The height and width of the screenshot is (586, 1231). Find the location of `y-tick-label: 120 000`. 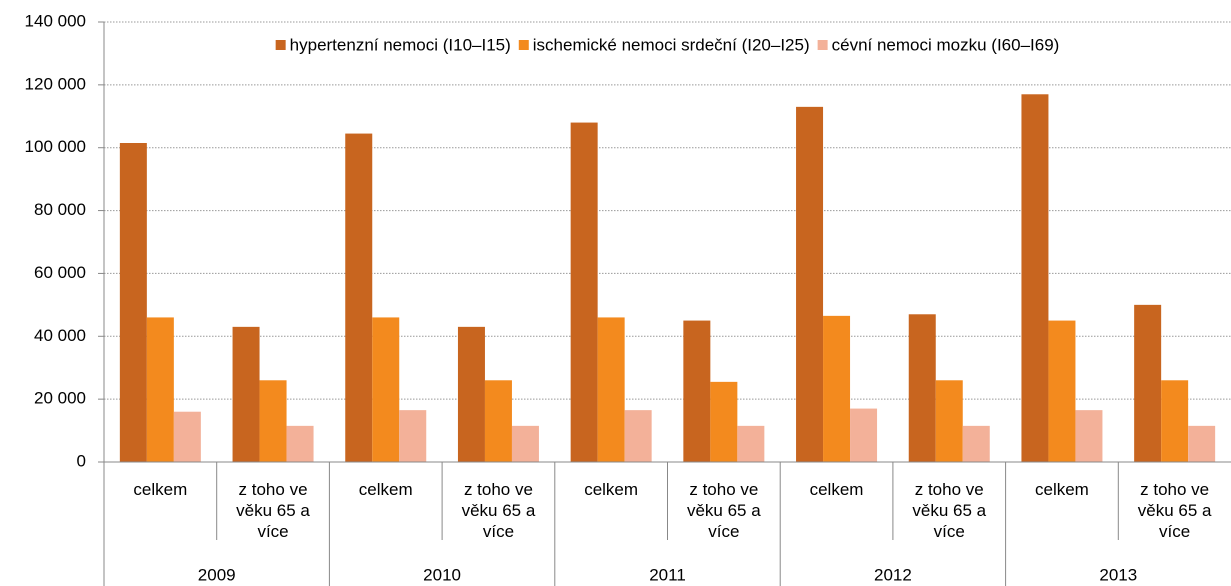

y-tick-label: 120 000 is located at coordinates (55, 83).